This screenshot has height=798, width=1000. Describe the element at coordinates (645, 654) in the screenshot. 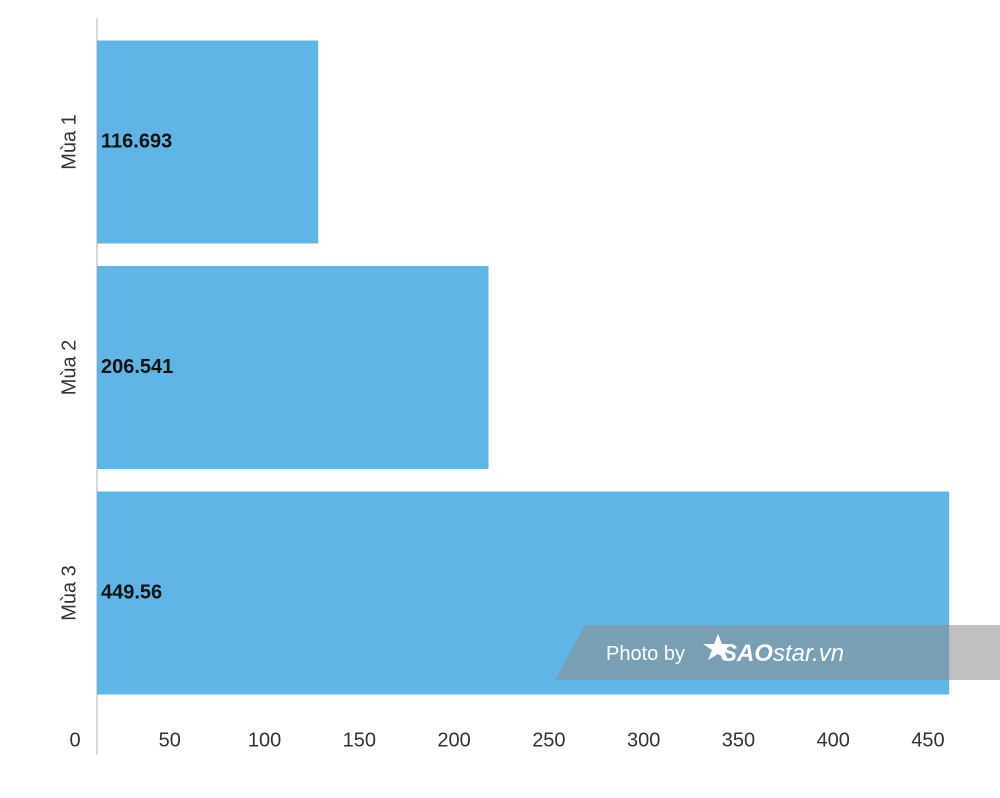

I see `watermark-prefix: Photo by` at that location.